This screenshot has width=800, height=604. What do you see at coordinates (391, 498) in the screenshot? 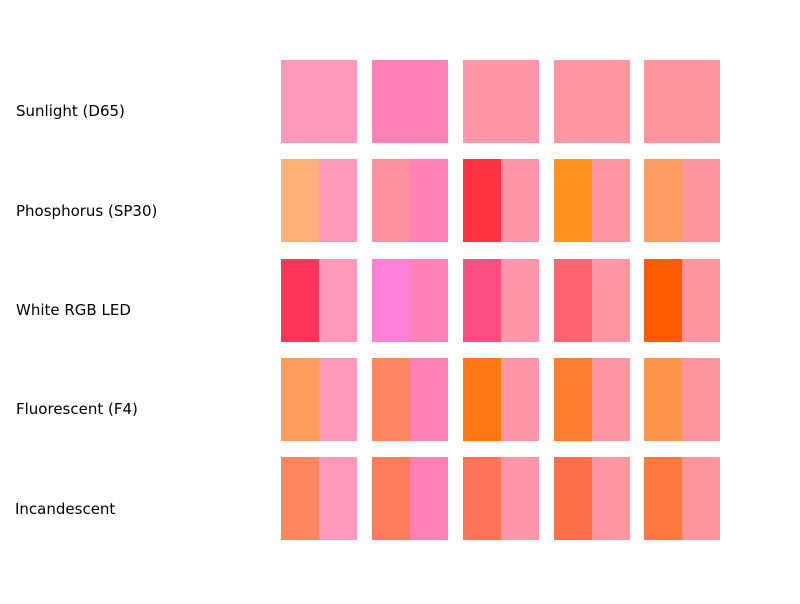
I see `swatch-r4-c1-left` at bounding box center [391, 498].